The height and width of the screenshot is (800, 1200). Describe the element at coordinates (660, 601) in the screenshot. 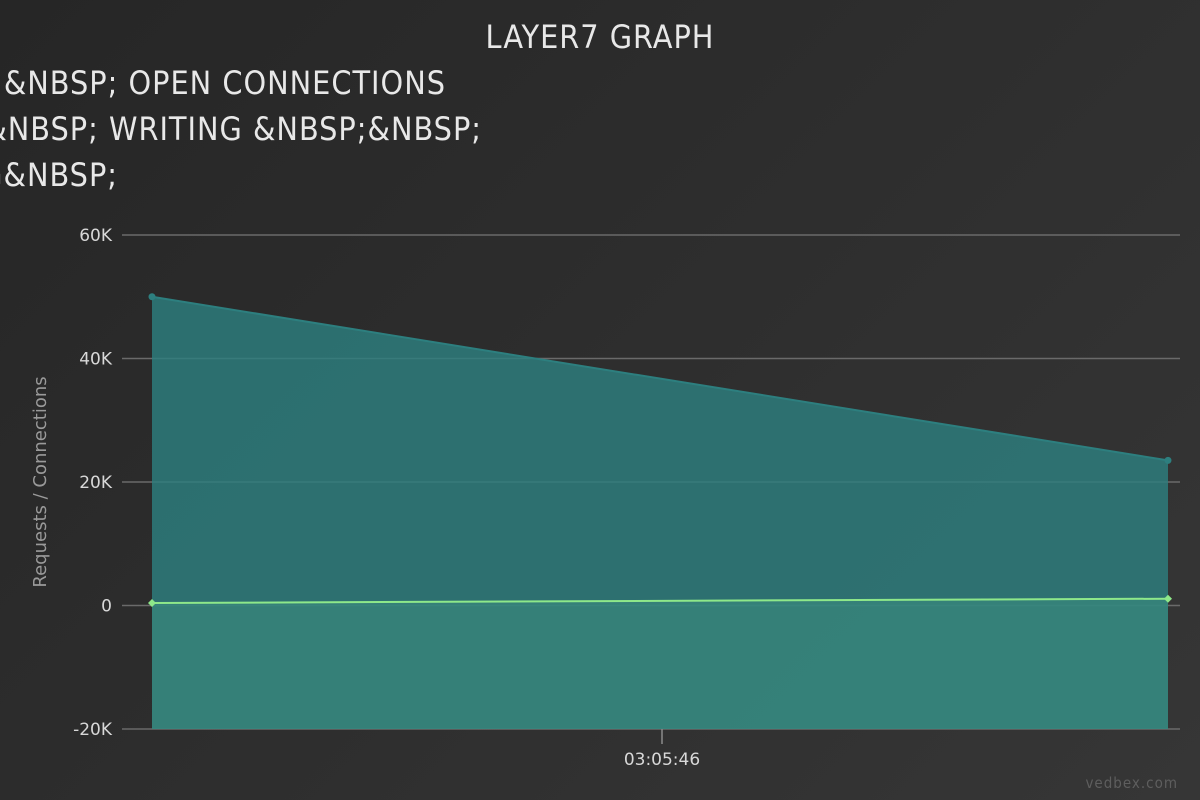

I see `series-line` at that location.